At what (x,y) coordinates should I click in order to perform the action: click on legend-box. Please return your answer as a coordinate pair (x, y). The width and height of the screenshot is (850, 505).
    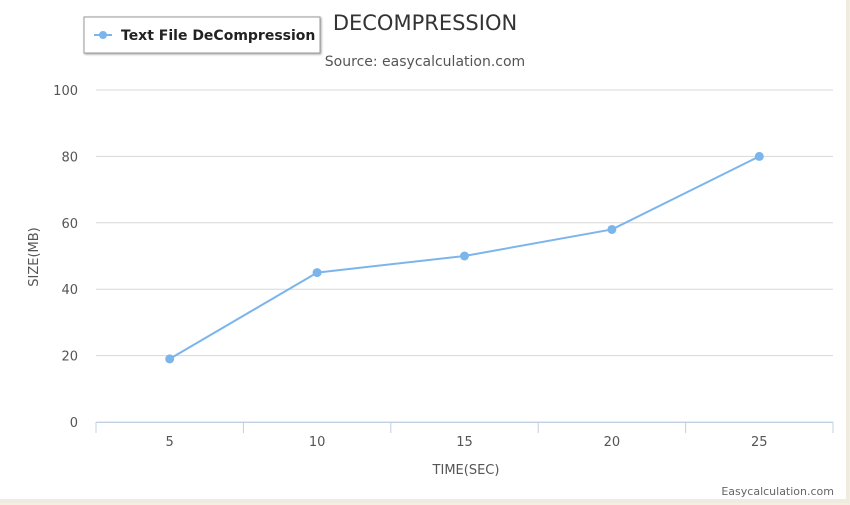
    Looking at the image, I should click on (202, 35).